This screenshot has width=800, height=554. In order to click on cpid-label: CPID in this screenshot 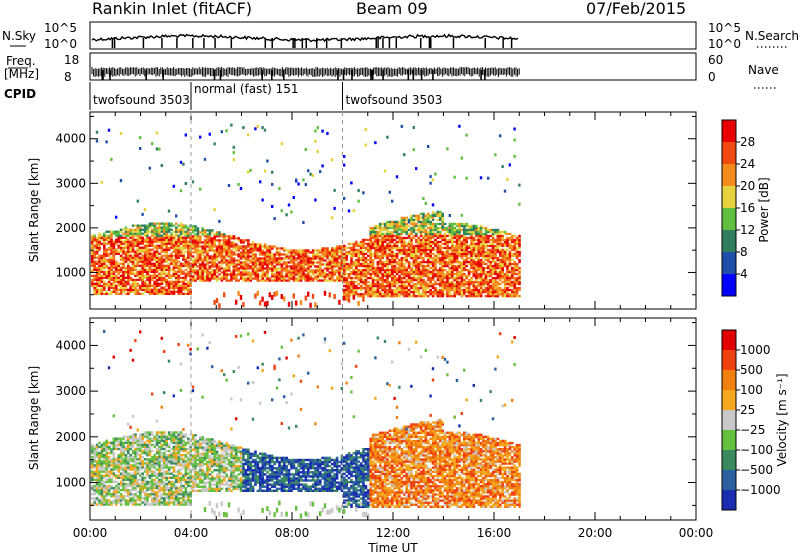, I will do `click(20, 94)`.